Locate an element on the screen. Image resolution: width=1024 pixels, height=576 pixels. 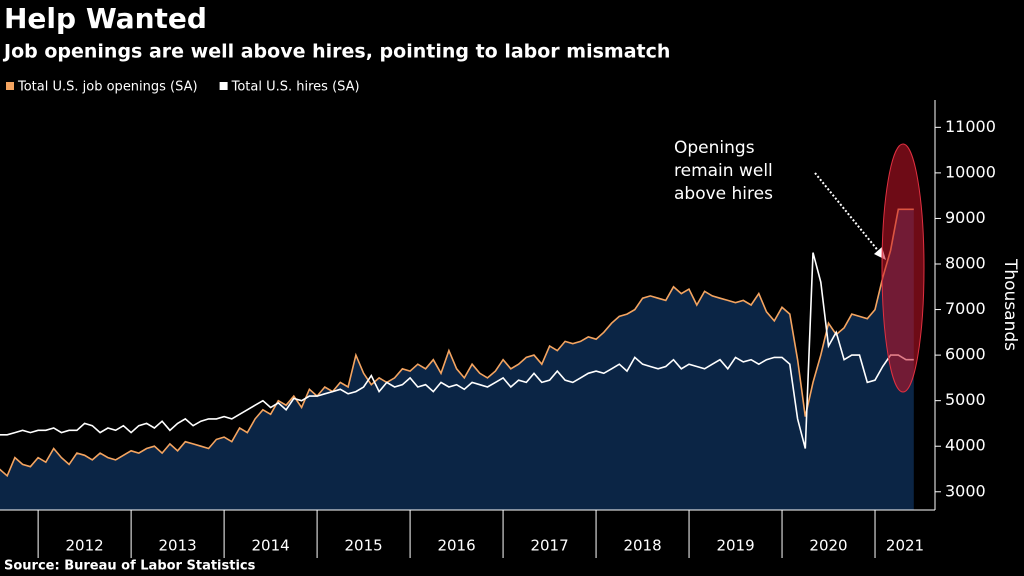
y-tick-label: 11000 is located at coordinates (970, 126).